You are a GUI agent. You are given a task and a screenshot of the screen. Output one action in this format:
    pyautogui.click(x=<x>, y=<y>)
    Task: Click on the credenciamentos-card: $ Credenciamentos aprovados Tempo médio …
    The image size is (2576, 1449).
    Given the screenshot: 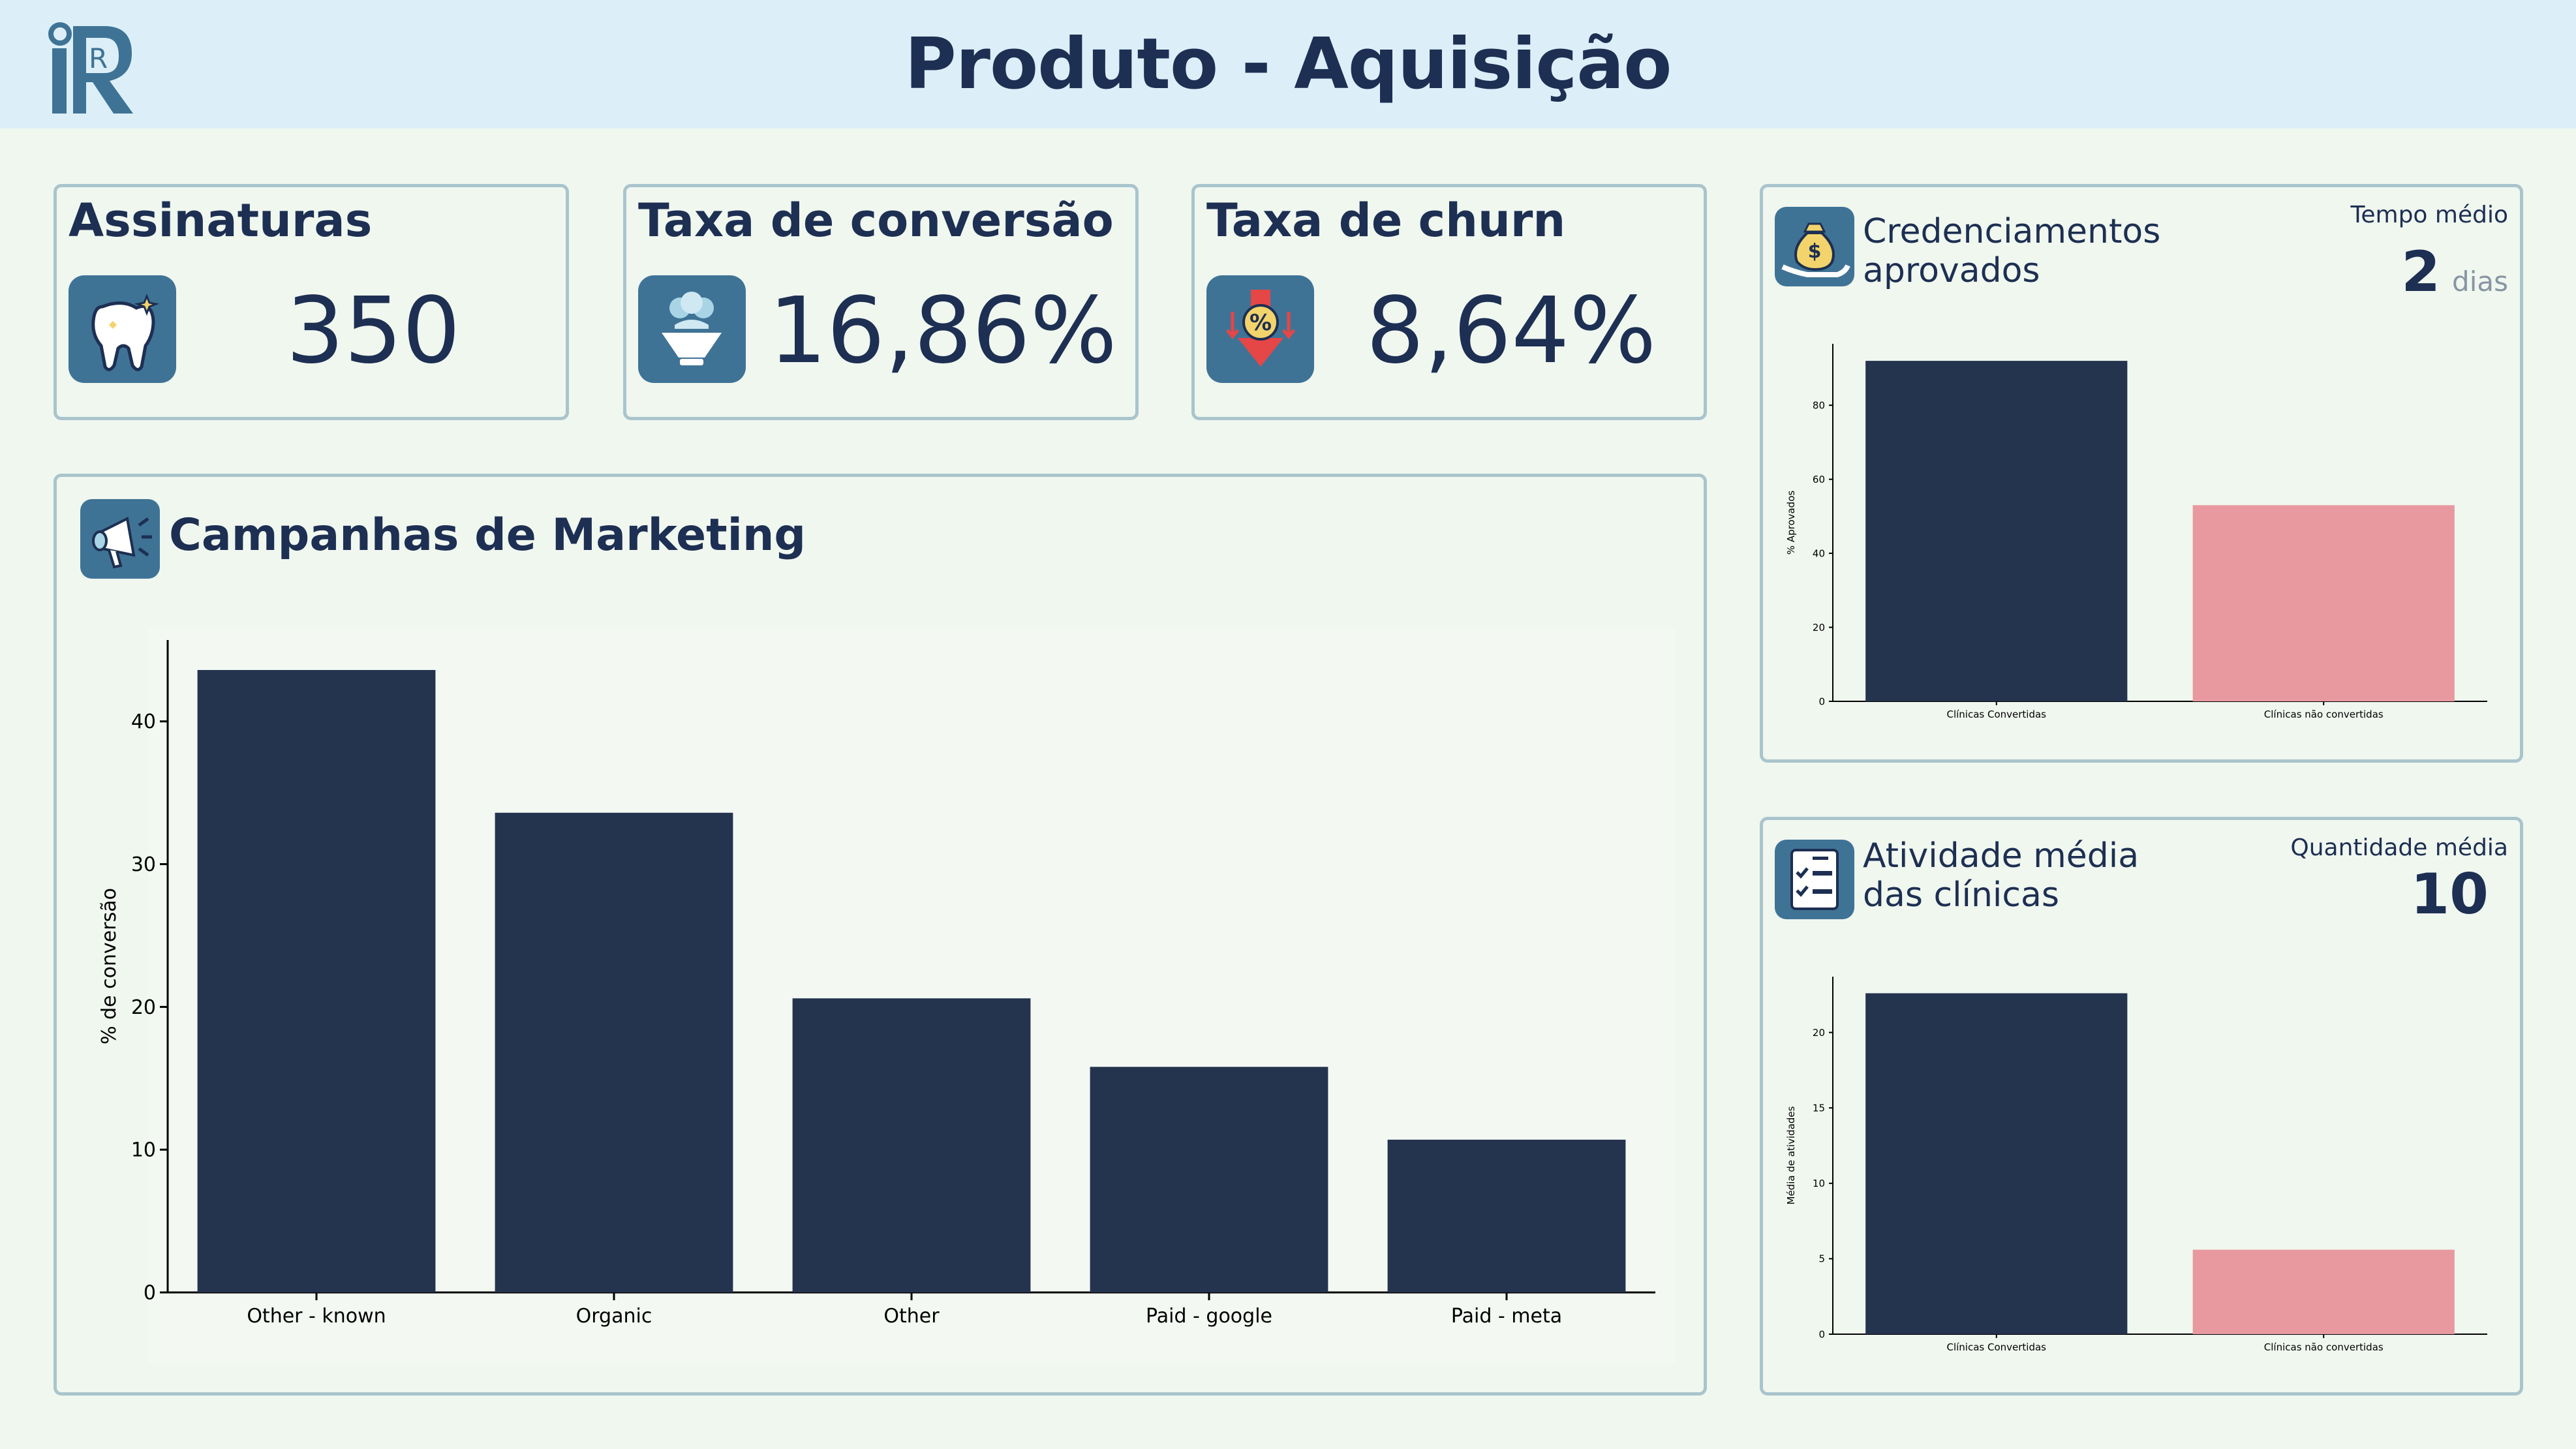 What is the action you would take?
    pyautogui.click(x=2141, y=473)
    